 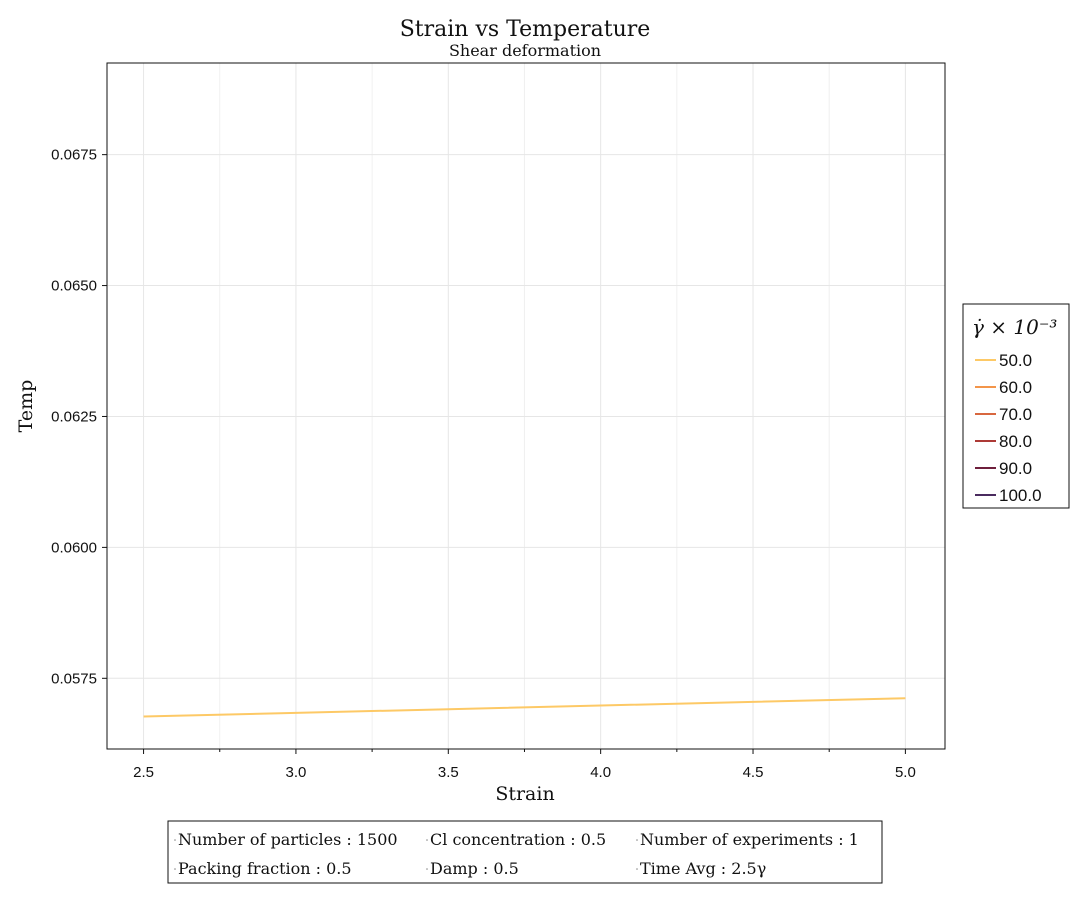 What do you see at coordinates (518, 839) in the screenshot?
I see `info-item: Cl concentration : 0.5` at bounding box center [518, 839].